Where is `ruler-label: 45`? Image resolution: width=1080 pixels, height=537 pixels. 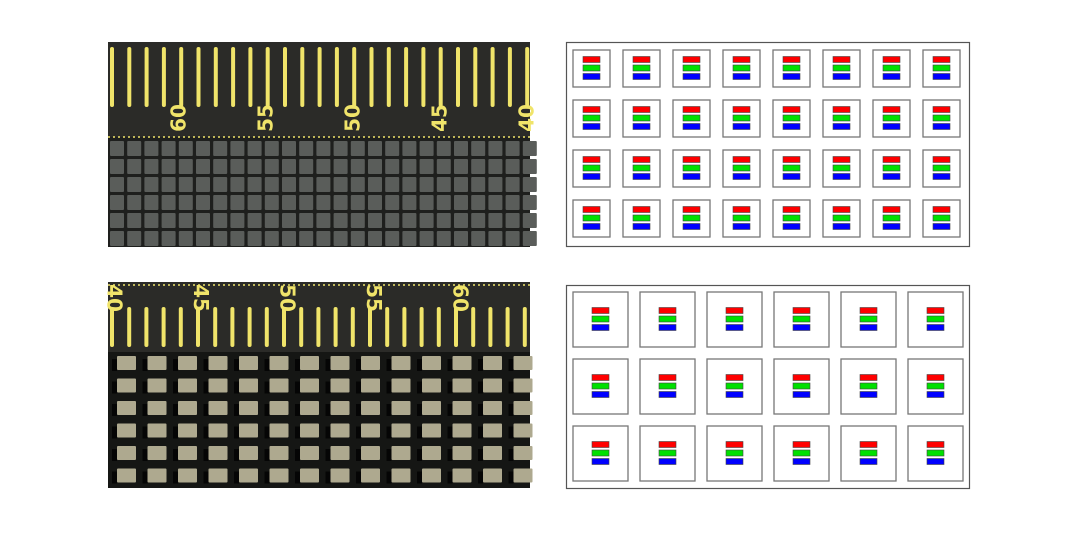
ruler-label: 45 is located at coordinates (201, 298).